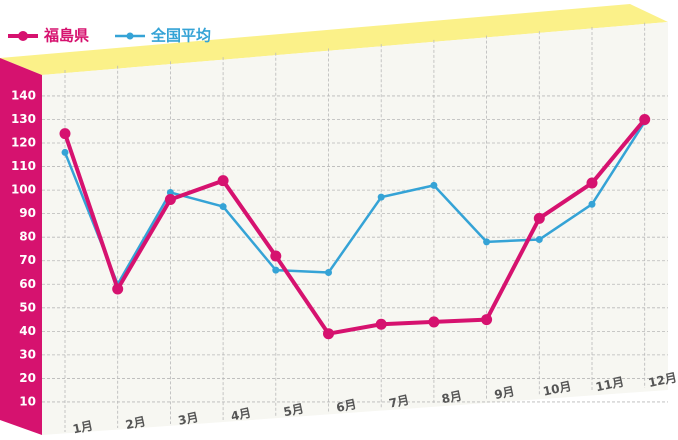 The width and height of the screenshot is (678, 440). I want to click on x-tick-label: 8月, so click(451, 397).